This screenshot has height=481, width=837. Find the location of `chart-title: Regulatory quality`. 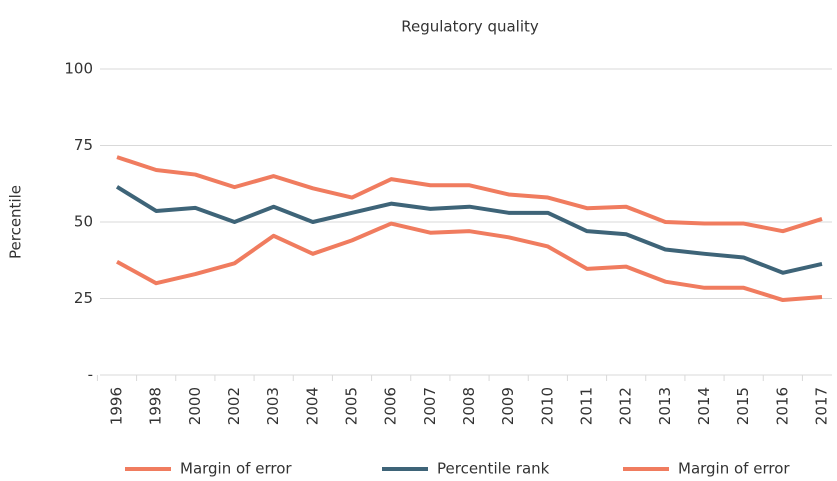

chart-title: Regulatory quality is located at coordinates (470, 27).